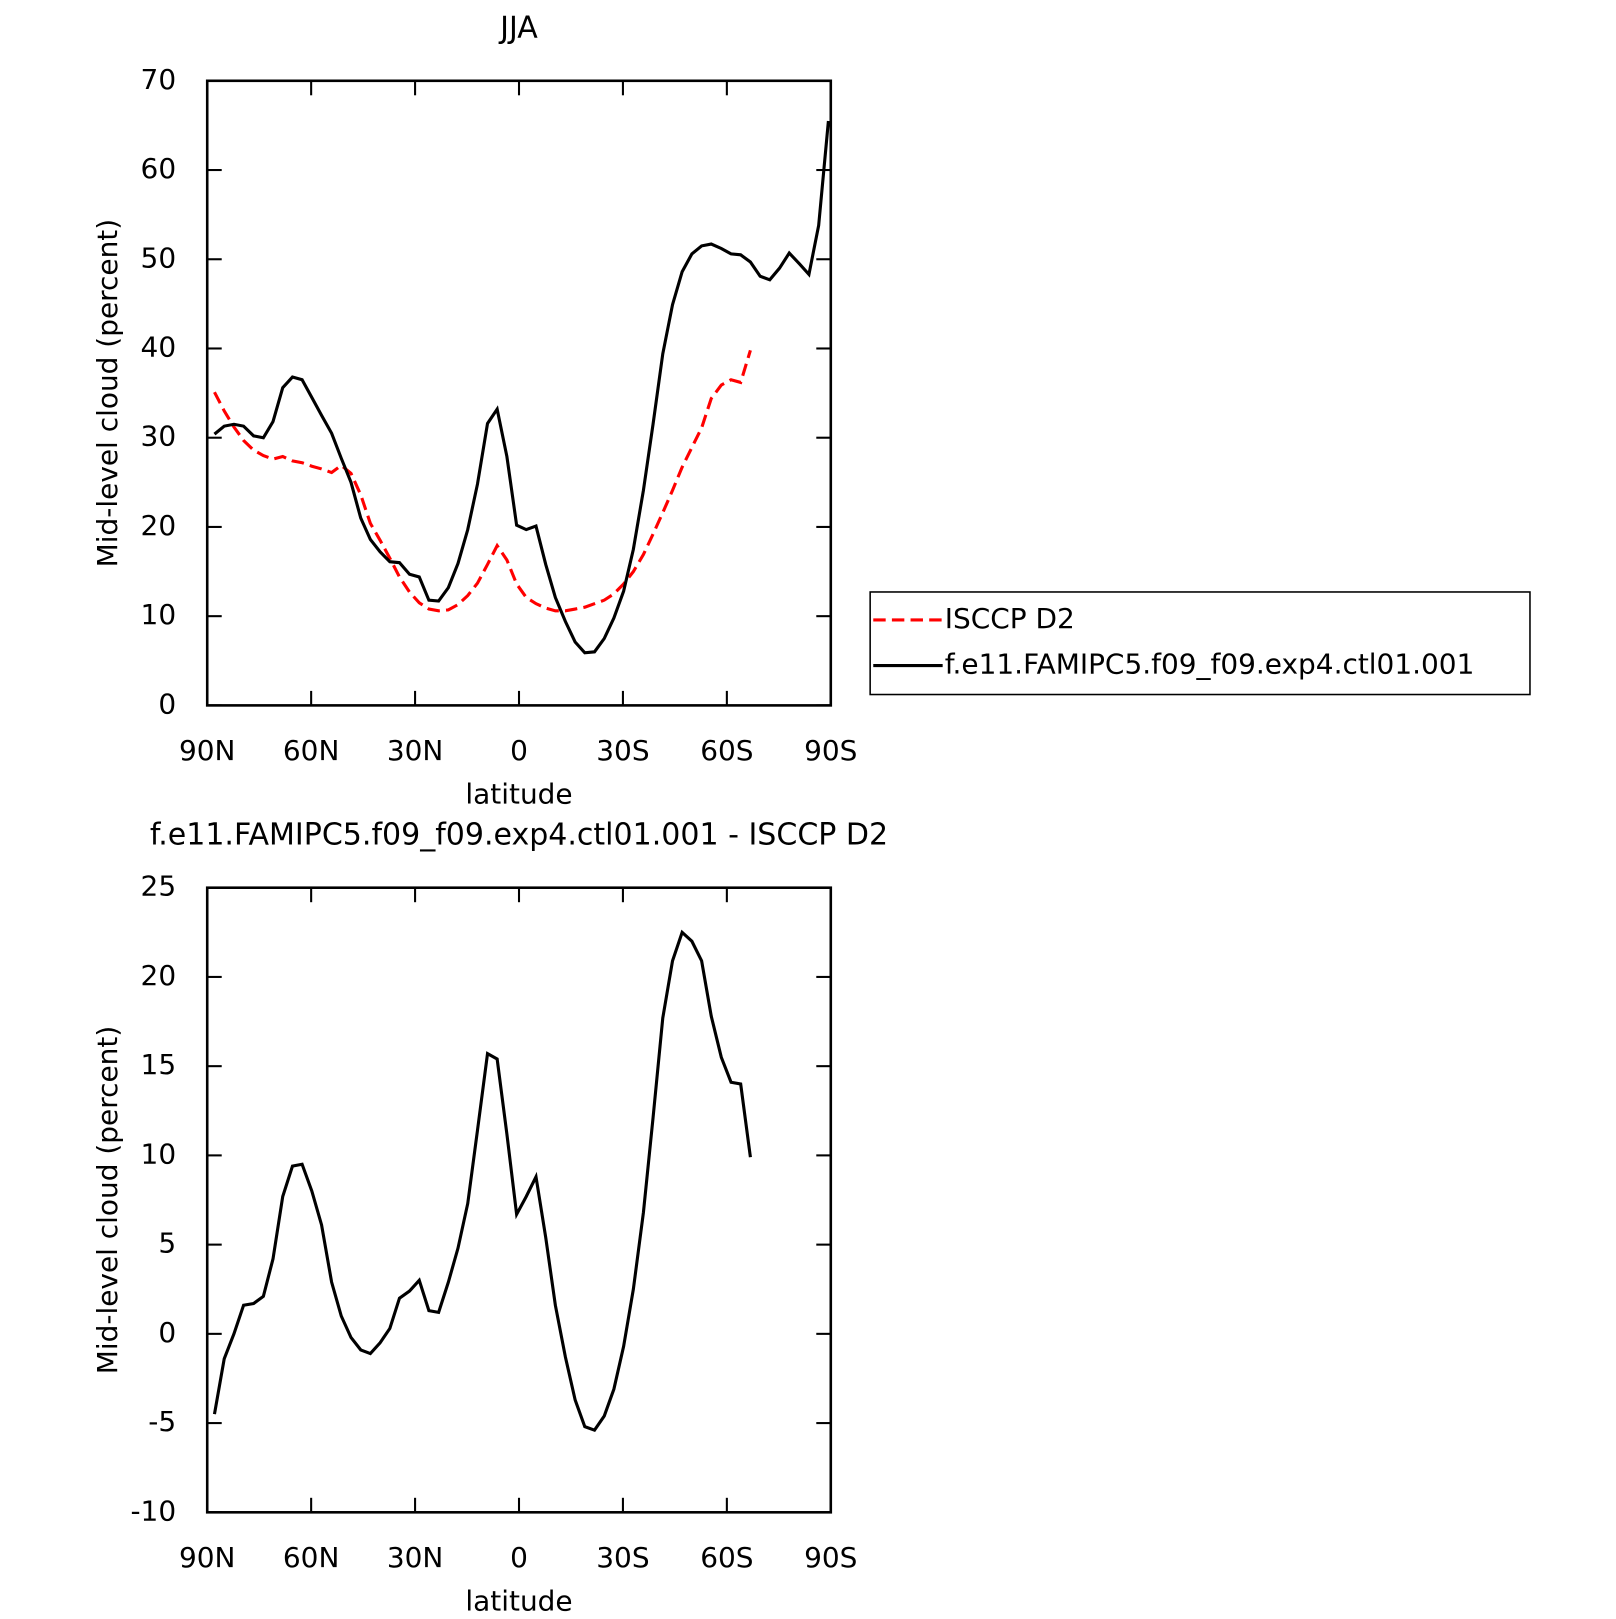 The height and width of the screenshot is (1619, 1616). I want to click on y-tick-label: 60, so click(159, 168).